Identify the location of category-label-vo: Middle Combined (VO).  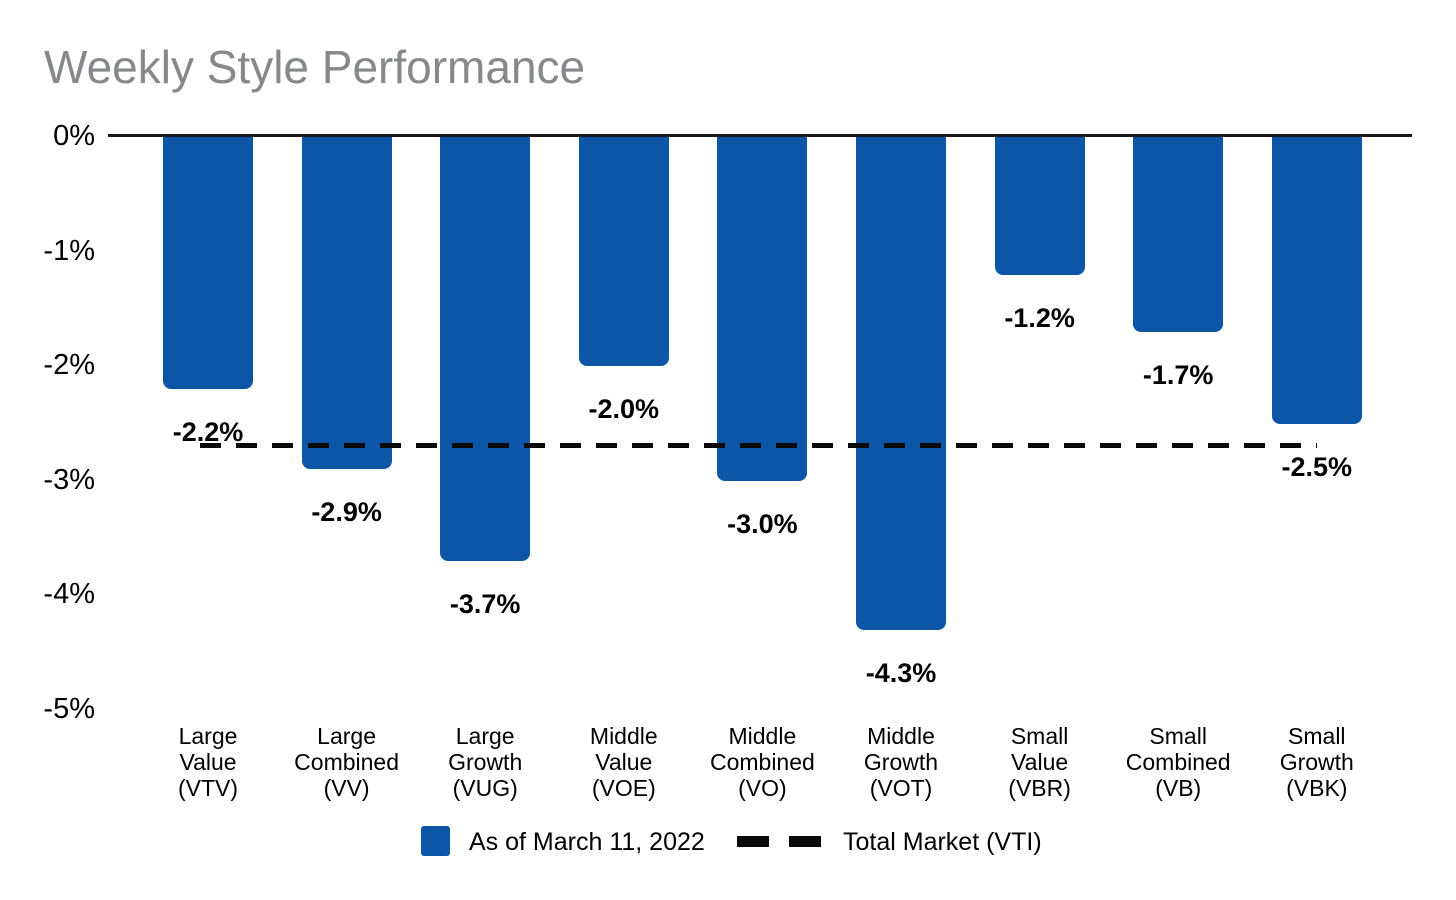
(762, 762).